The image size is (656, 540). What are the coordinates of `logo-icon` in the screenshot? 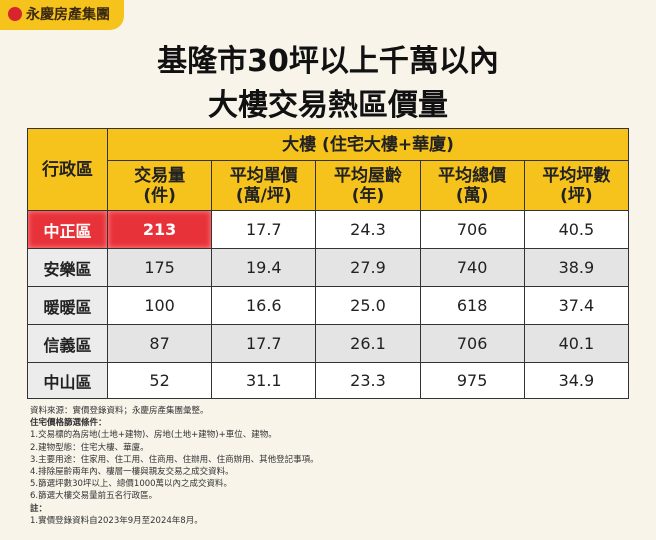 It's located at (15, 14).